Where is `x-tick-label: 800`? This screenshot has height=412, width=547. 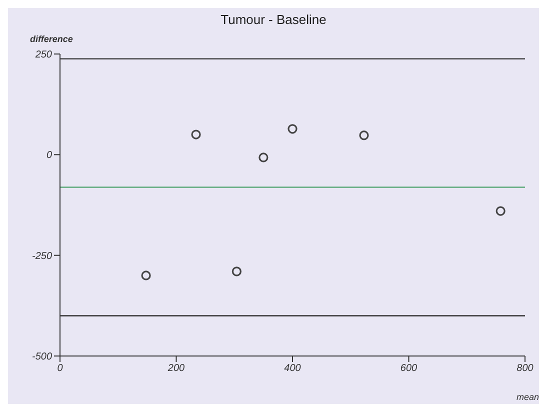 x-tick-label: 800 is located at coordinates (525, 368).